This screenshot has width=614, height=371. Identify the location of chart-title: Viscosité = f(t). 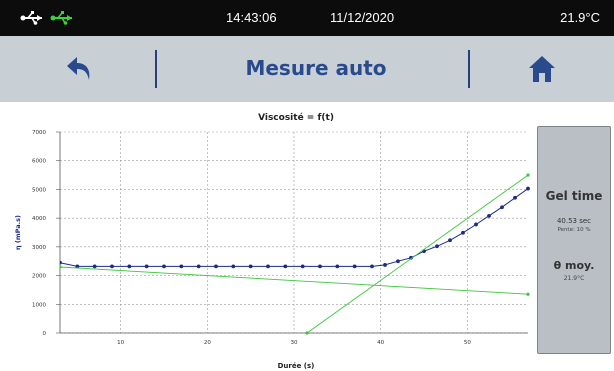
(296, 117).